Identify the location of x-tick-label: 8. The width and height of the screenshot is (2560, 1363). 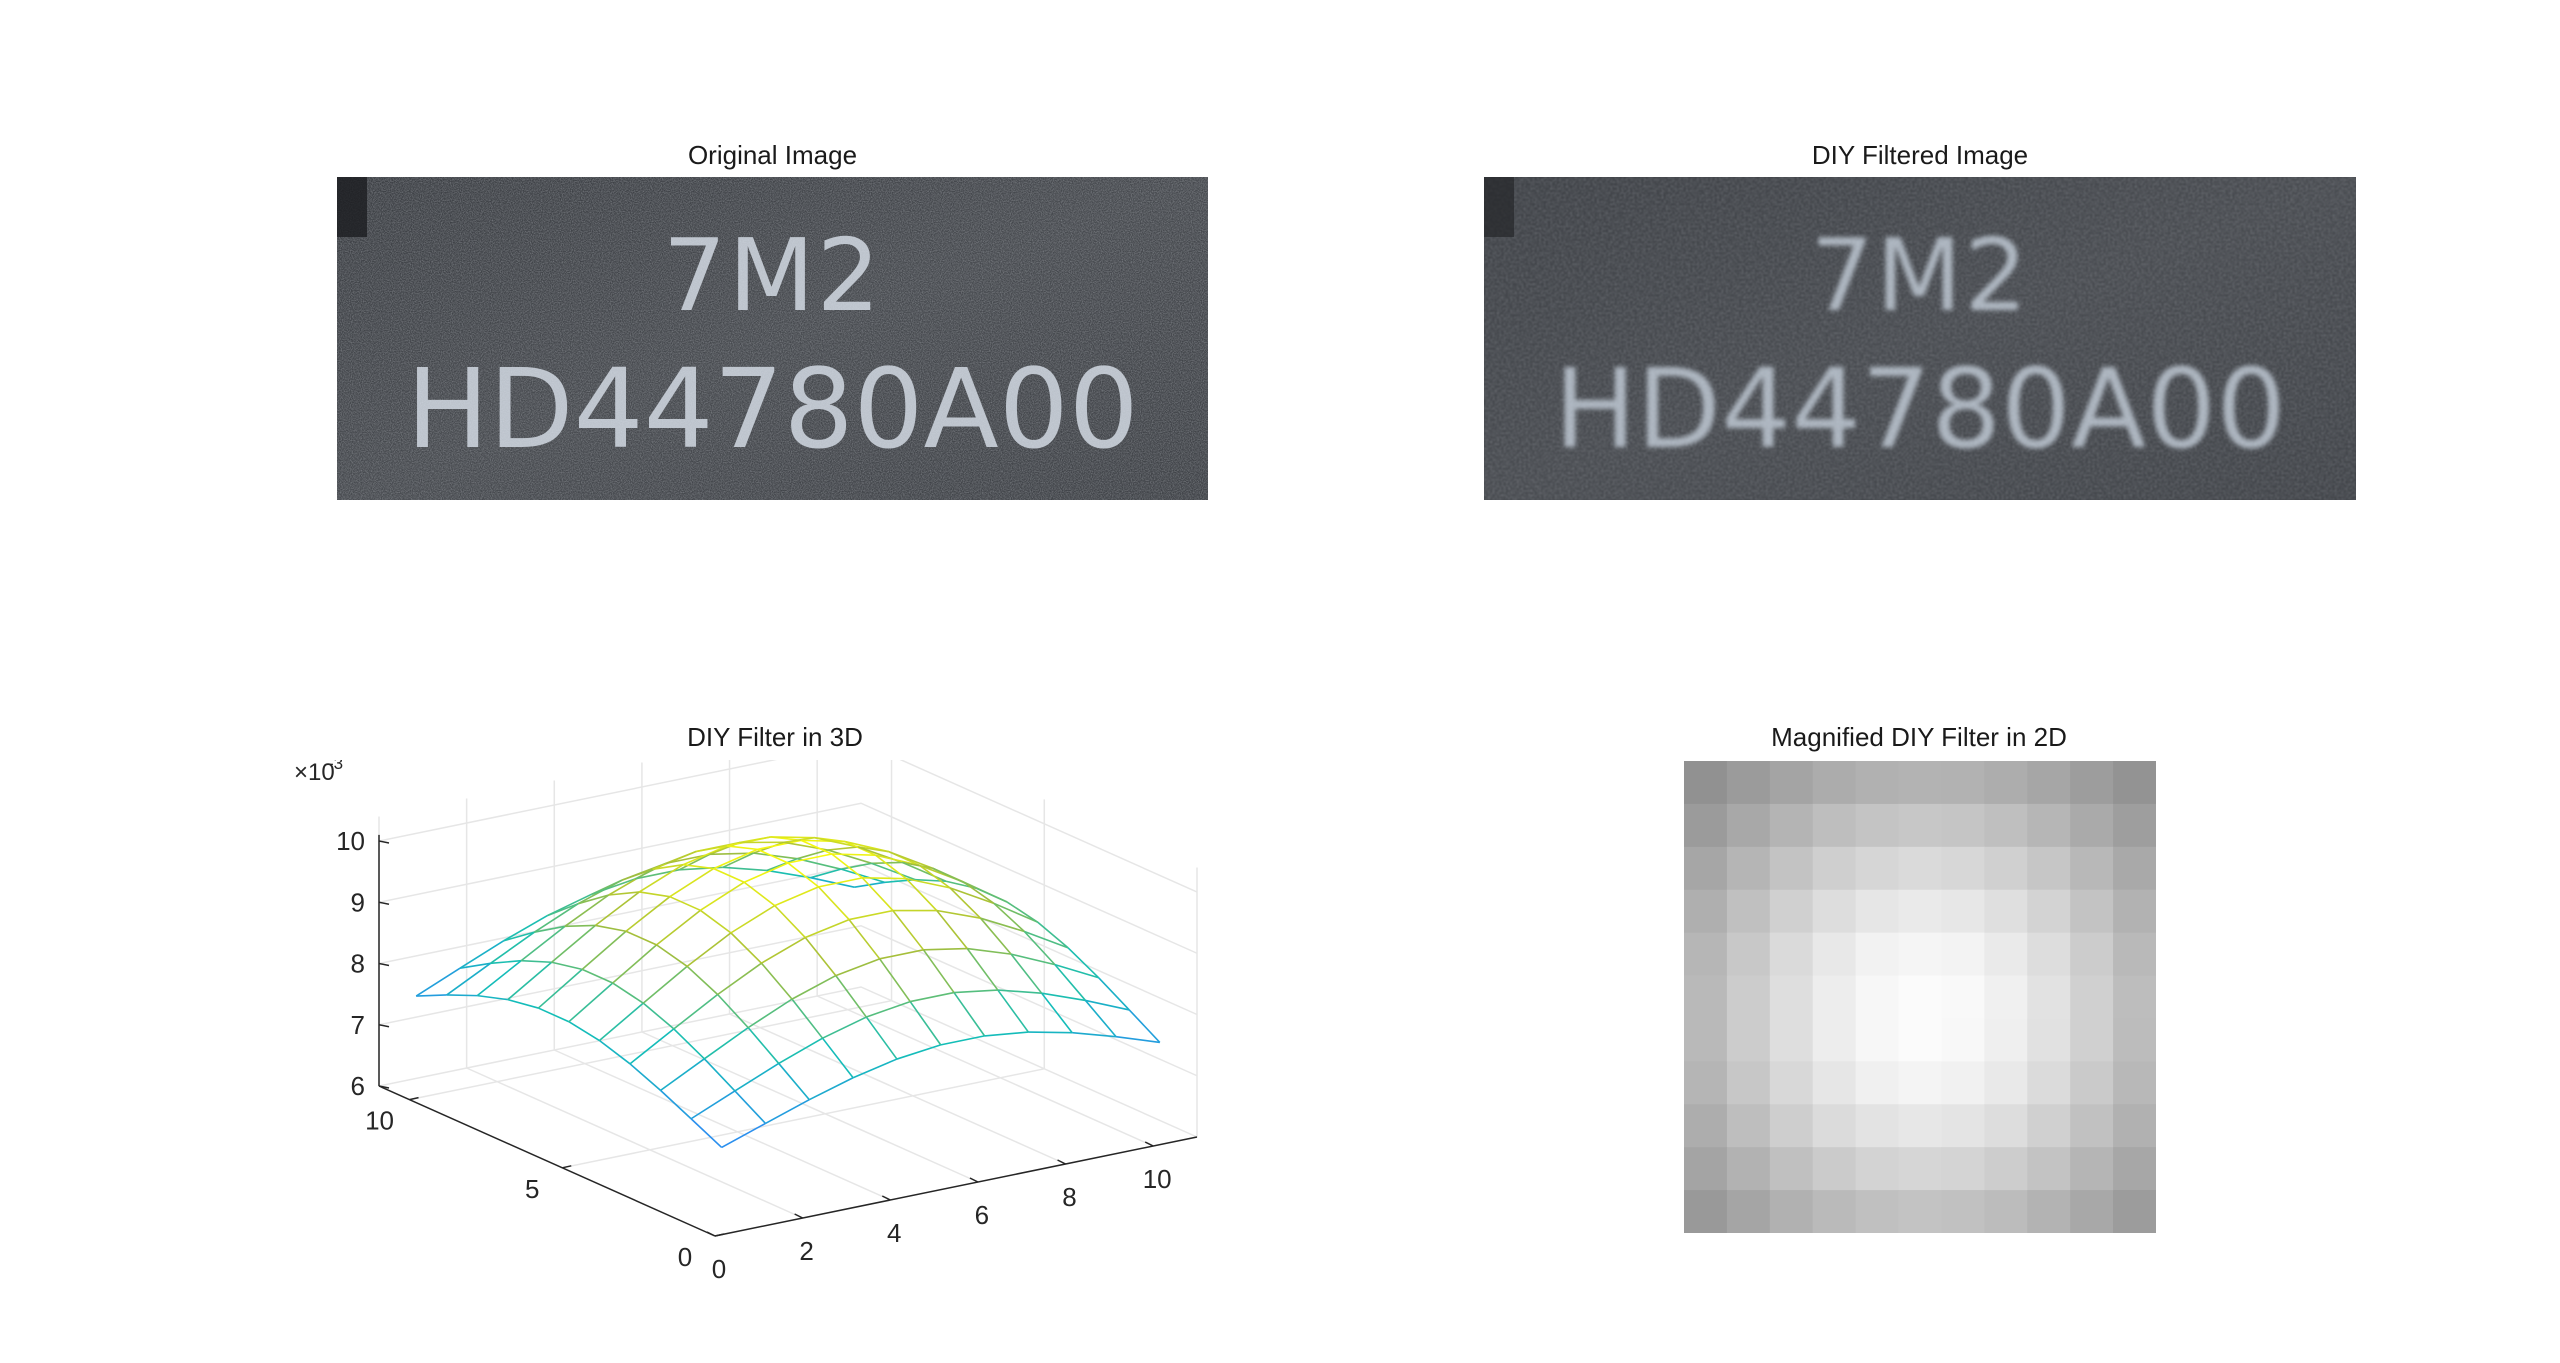
(1069, 1197).